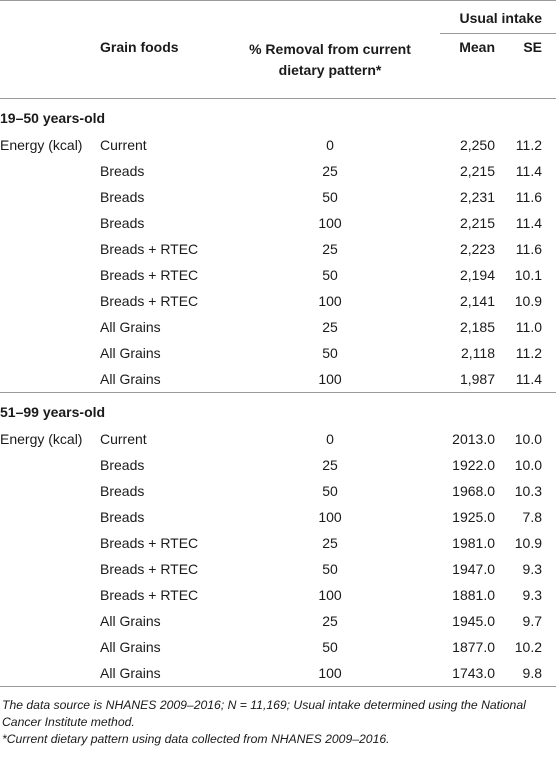 Image resolution: width=556 pixels, height=768 pixels. What do you see at coordinates (53, 117) in the screenshot?
I see `group-title: 19–50 years-old` at bounding box center [53, 117].